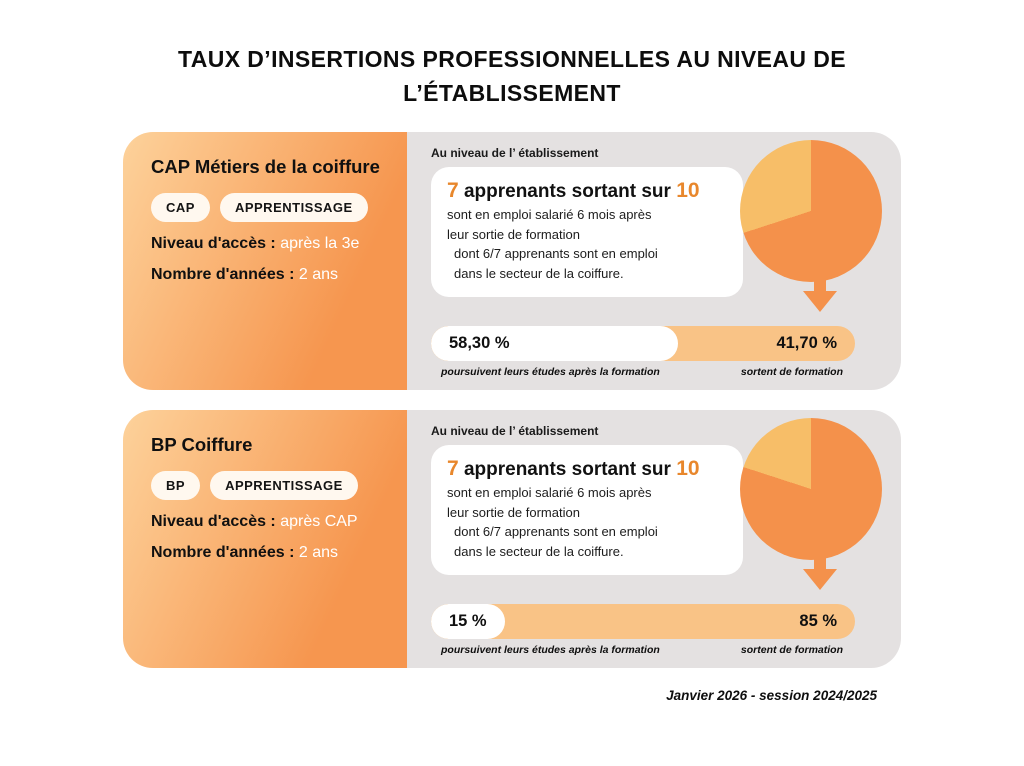 This screenshot has width=1024, height=766. Describe the element at coordinates (771, 695) in the screenshot. I see `page-footer: Janvier 2026 - session 2024/2025` at that location.